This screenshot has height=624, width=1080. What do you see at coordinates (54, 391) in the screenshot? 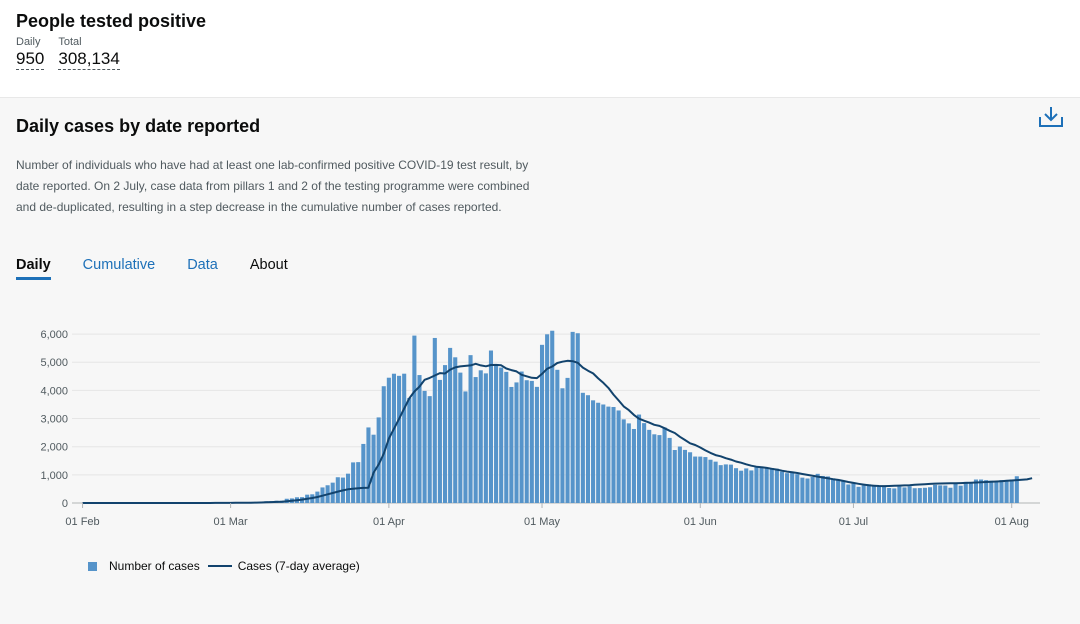
I see `y-tick-label: 4,000` at bounding box center [54, 391].